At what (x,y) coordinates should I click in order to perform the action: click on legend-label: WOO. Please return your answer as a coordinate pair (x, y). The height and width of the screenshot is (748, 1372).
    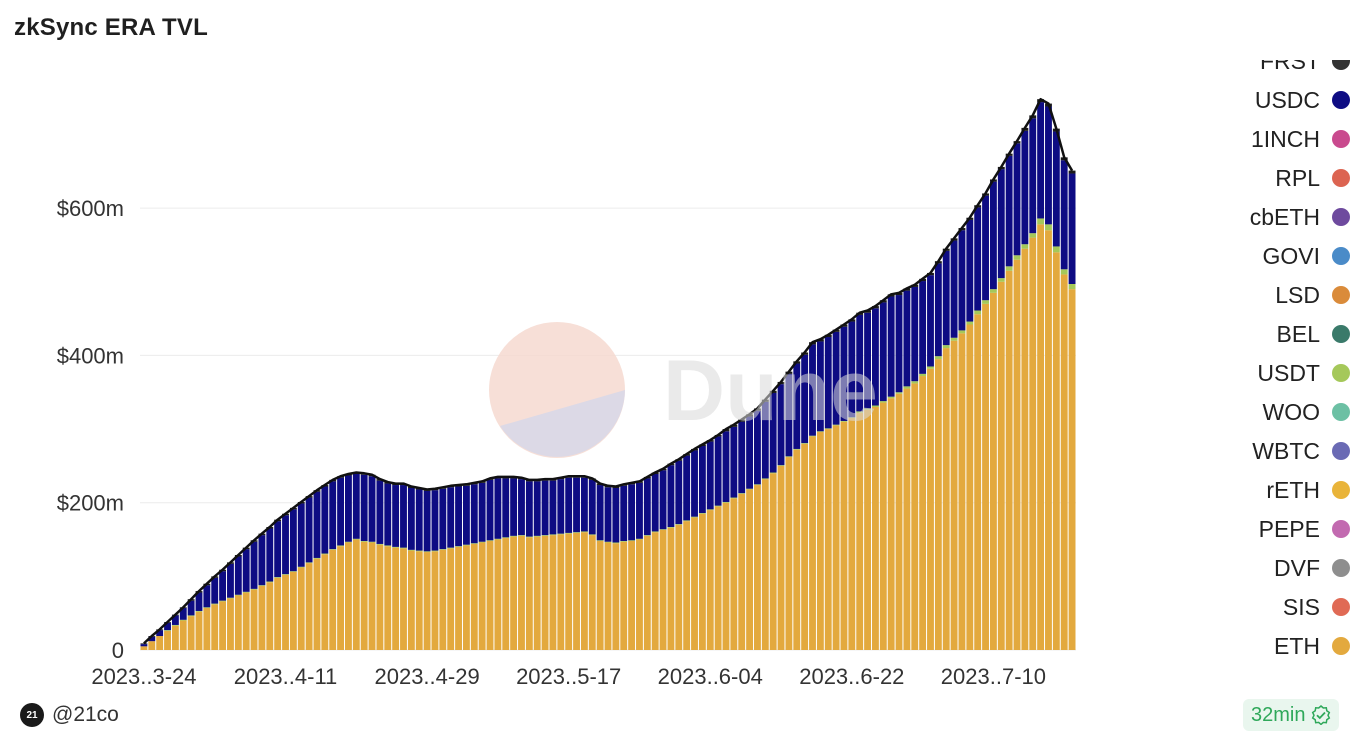
    Looking at the image, I should click on (1291, 411).